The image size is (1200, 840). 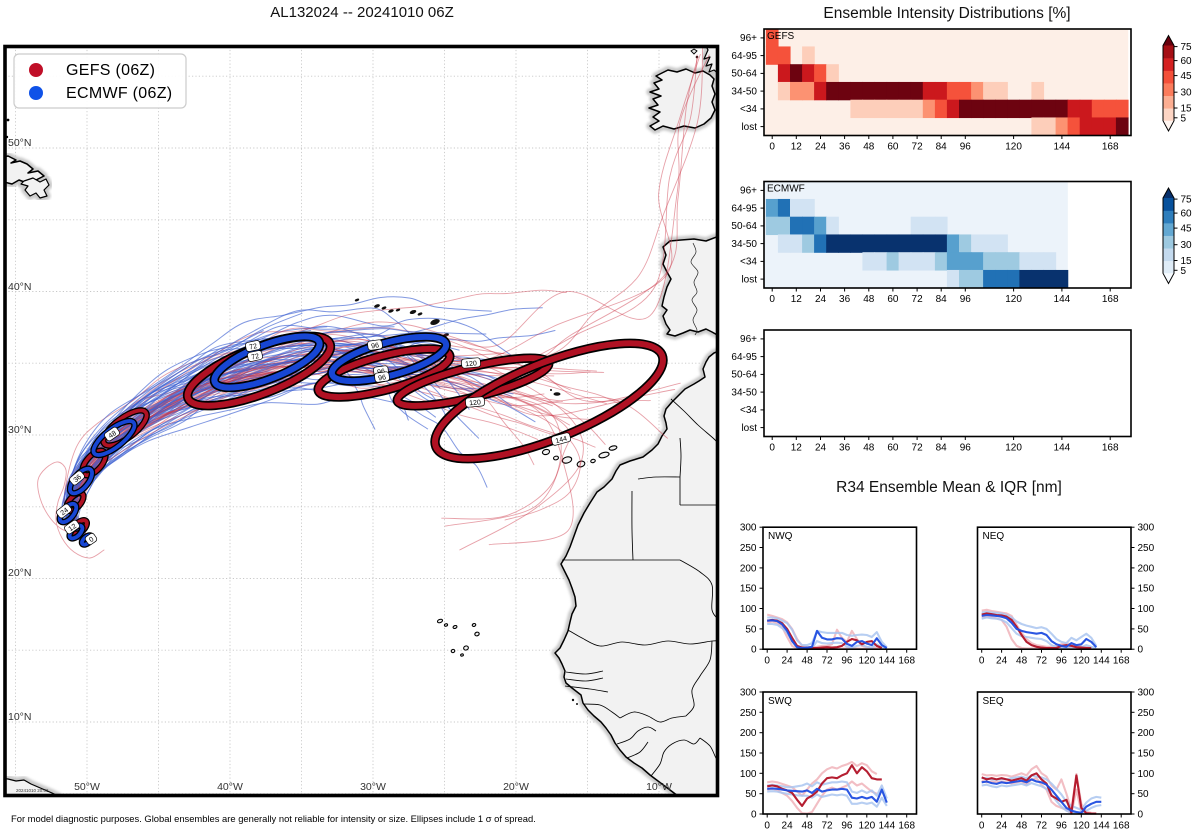 I want to click on svg-text: AL132024 -- 20241010 06Z, so click(x=361, y=12).